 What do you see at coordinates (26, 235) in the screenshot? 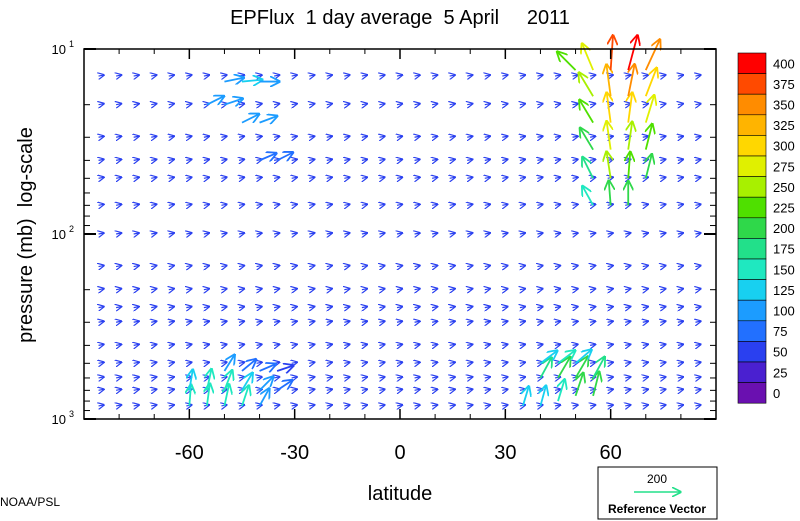
I see `y-axis-label-text: pressure (mb) log-scale` at bounding box center [26, 235].